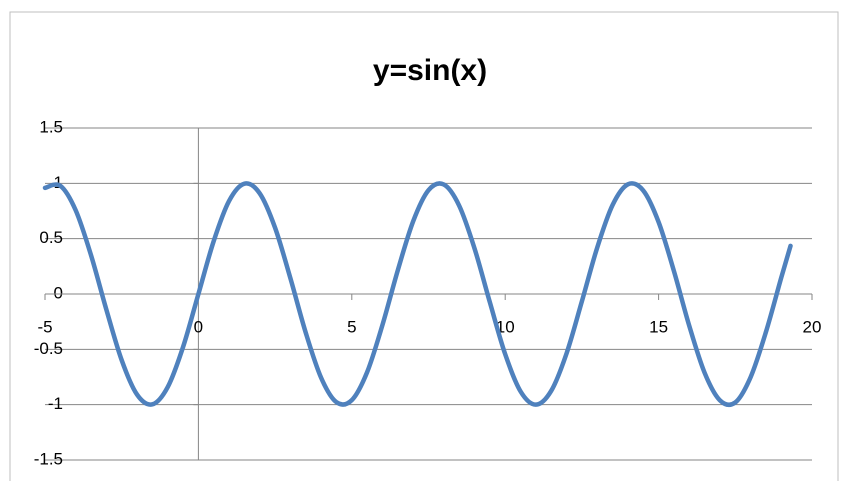 The height and width of the screenshot is (481, 845). Describe the element at coordinates (351, 326) in the screenshot. I see `x-tick-label: 5` at that location.